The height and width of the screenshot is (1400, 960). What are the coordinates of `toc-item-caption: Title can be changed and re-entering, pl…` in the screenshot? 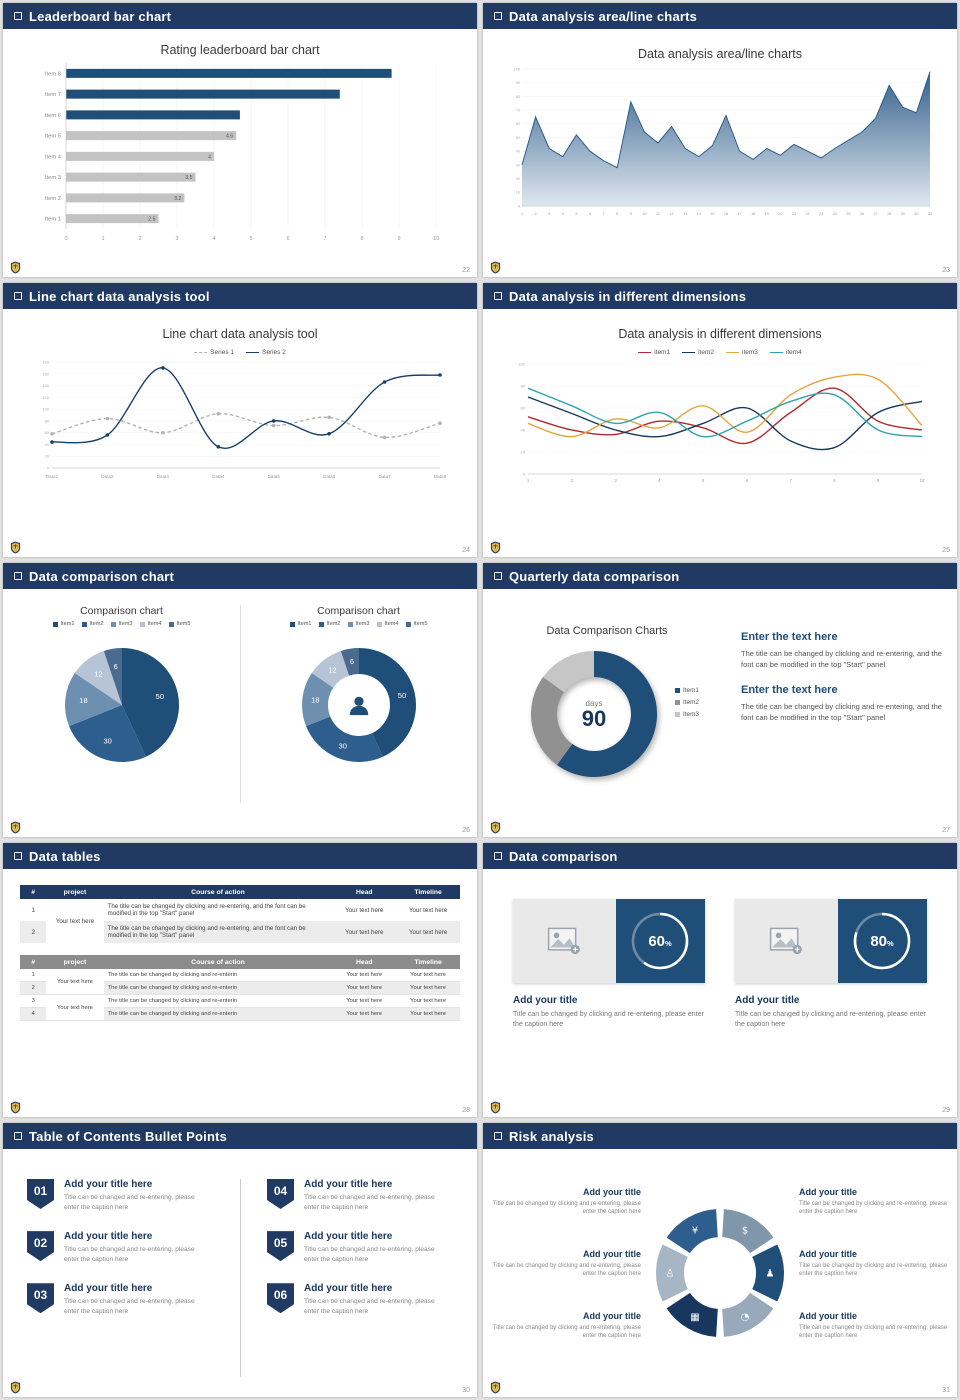 It's located at (369, 1202).